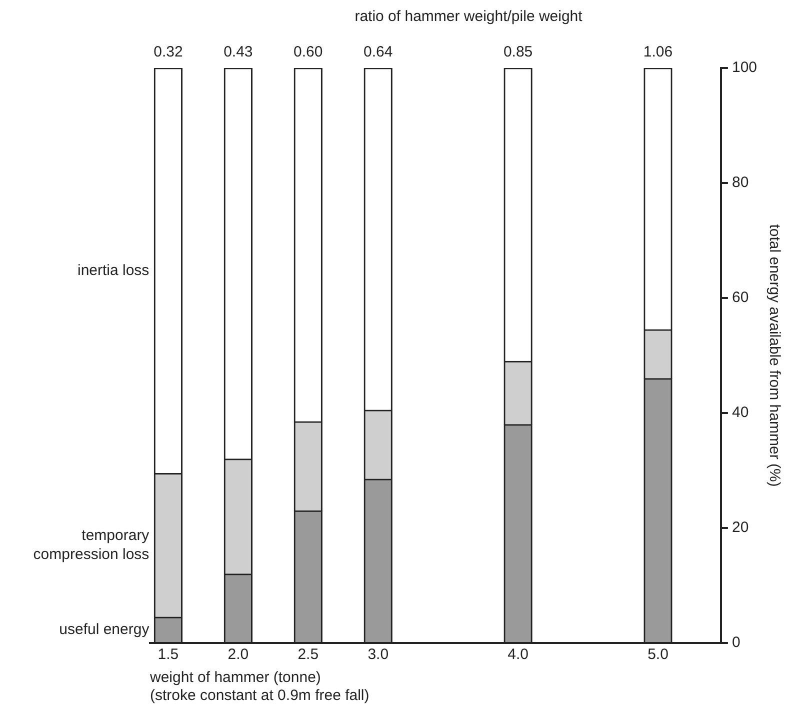  I want to click on x-axis-title: weight of hammer (tonne) (stroke constant at 0.9m free fall), so click(259, 686).